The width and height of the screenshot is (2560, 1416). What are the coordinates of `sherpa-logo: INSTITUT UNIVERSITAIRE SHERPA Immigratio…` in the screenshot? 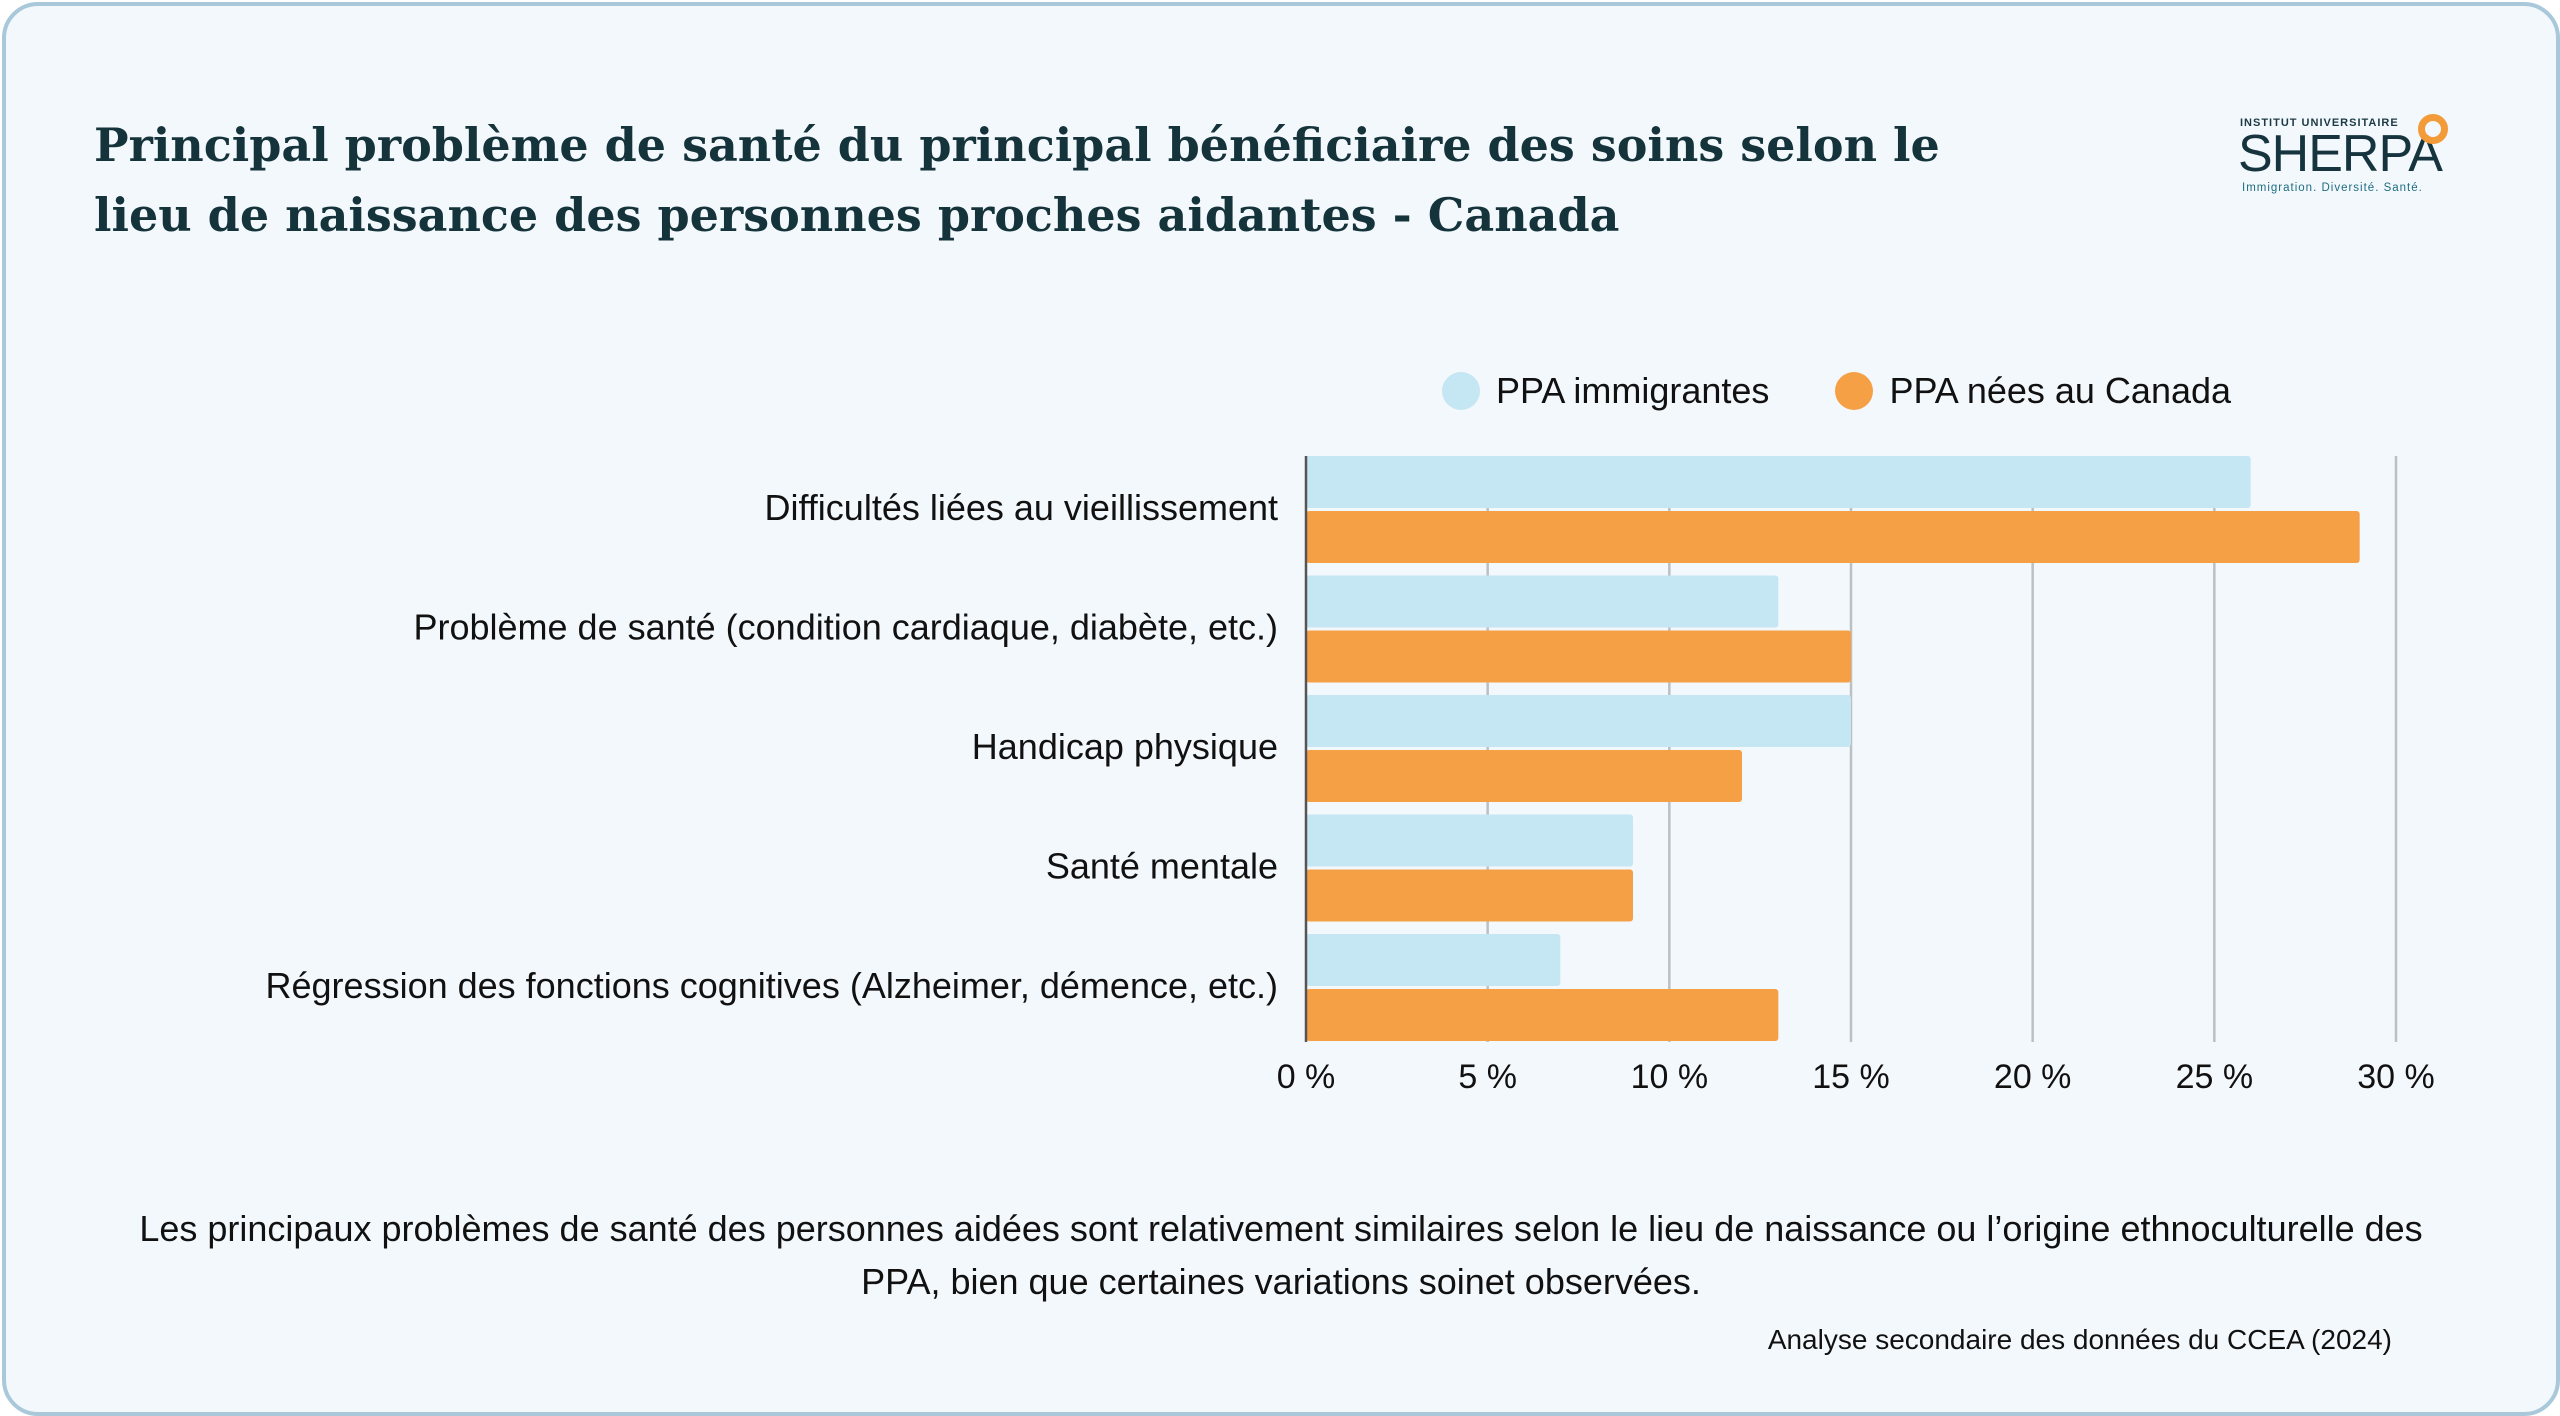 It's located at (2346, 156).